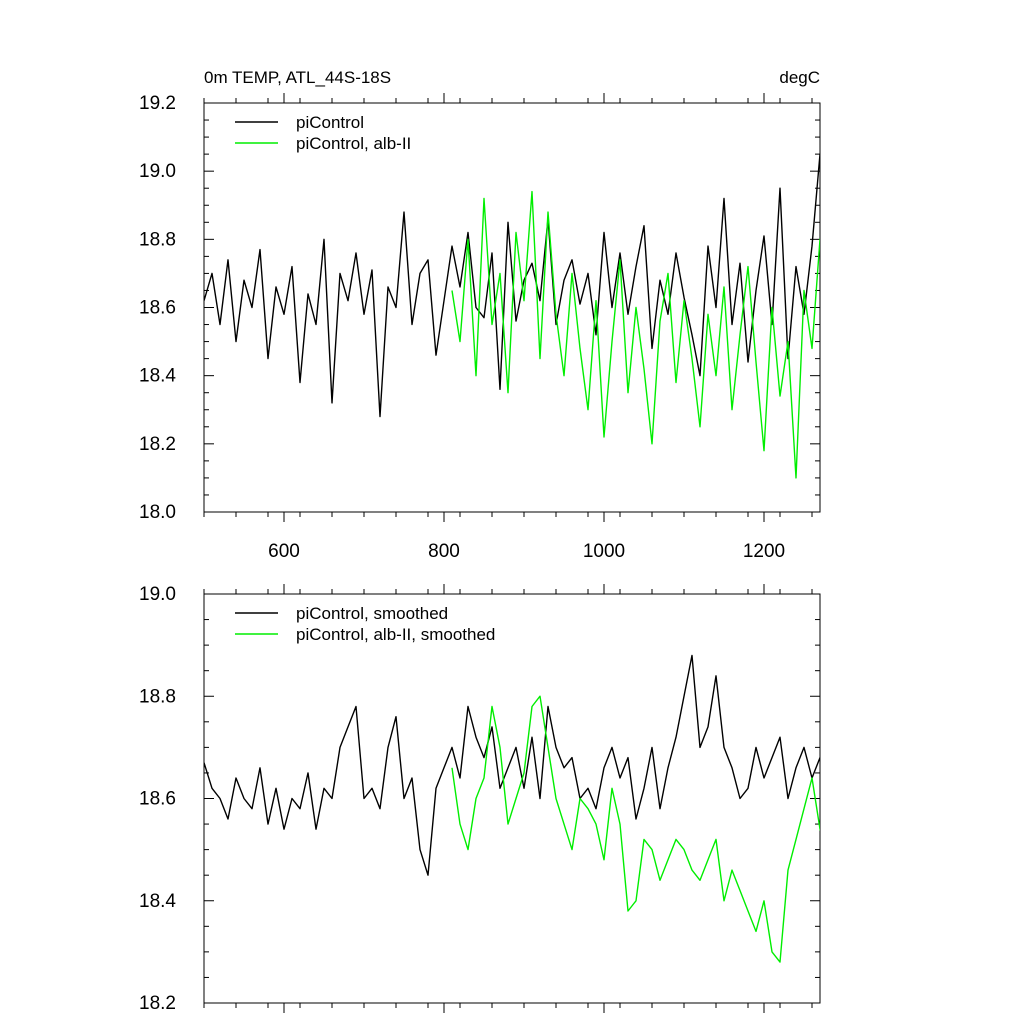 This screenshot has width=1024, height=1024. Describe the element at coordinates (353, 143) in the screenshot. I see `legend-label-1: piControl, alb-II` at that location.